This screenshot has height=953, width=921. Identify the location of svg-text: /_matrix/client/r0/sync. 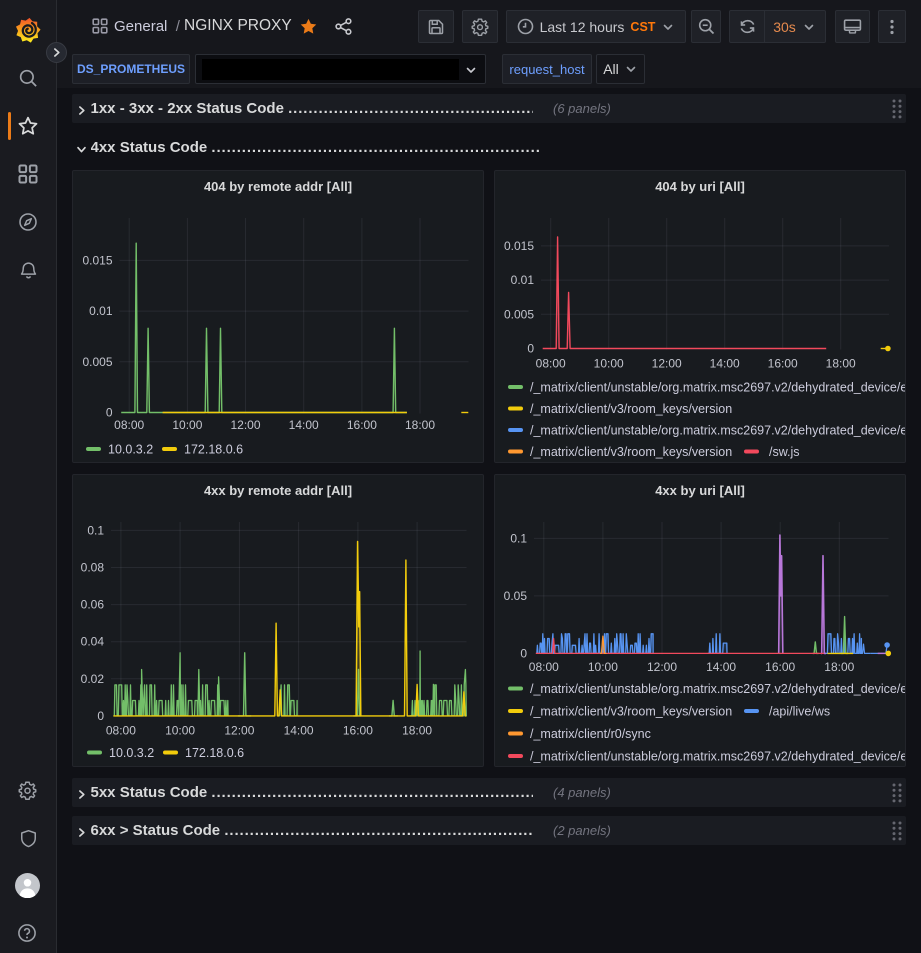
(590, 734).